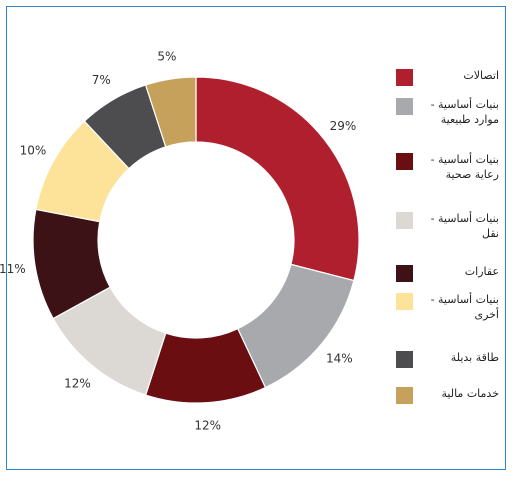  I want to click on legend-label: طاقة بديلة, so click(474, 357).